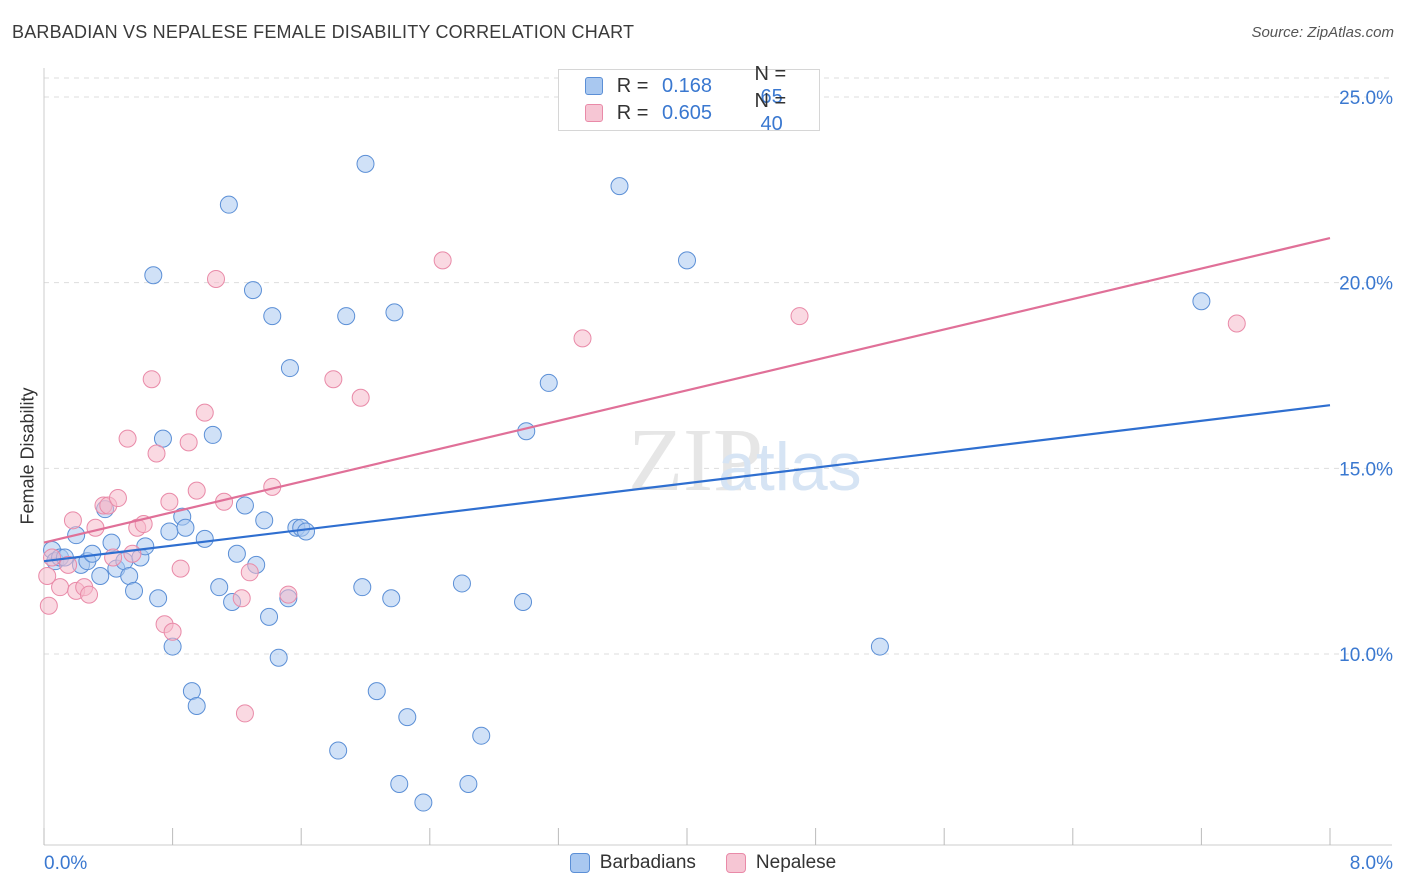 Image resolution: width=1406 pixels, height=892 pixels. I want to click on legend-row-nepalese: R = 0.605 N = 40, so click(702, 112).